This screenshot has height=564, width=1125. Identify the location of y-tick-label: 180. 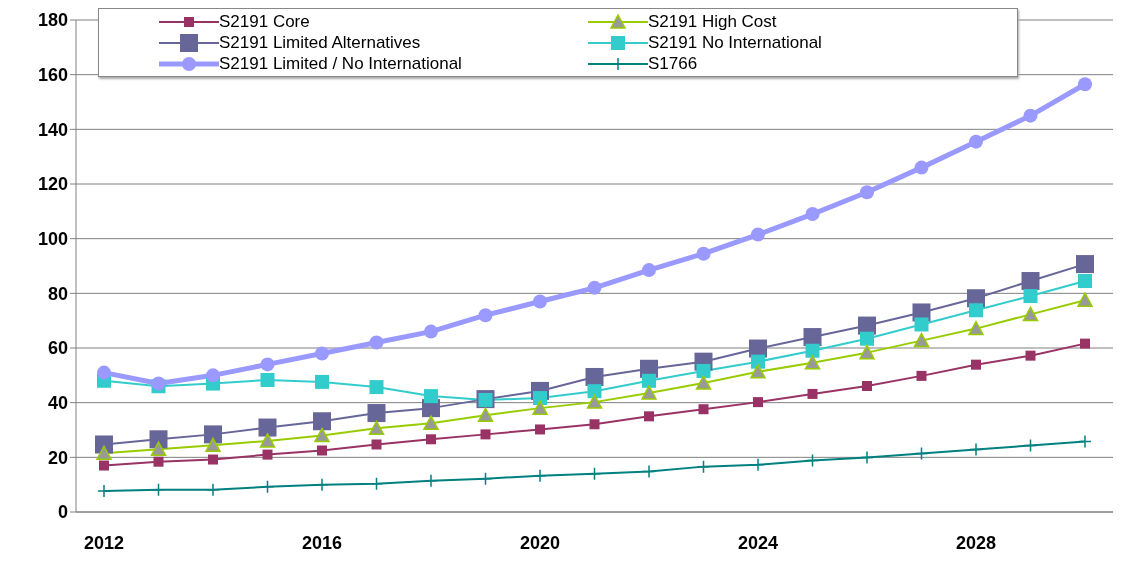
(52, 20).